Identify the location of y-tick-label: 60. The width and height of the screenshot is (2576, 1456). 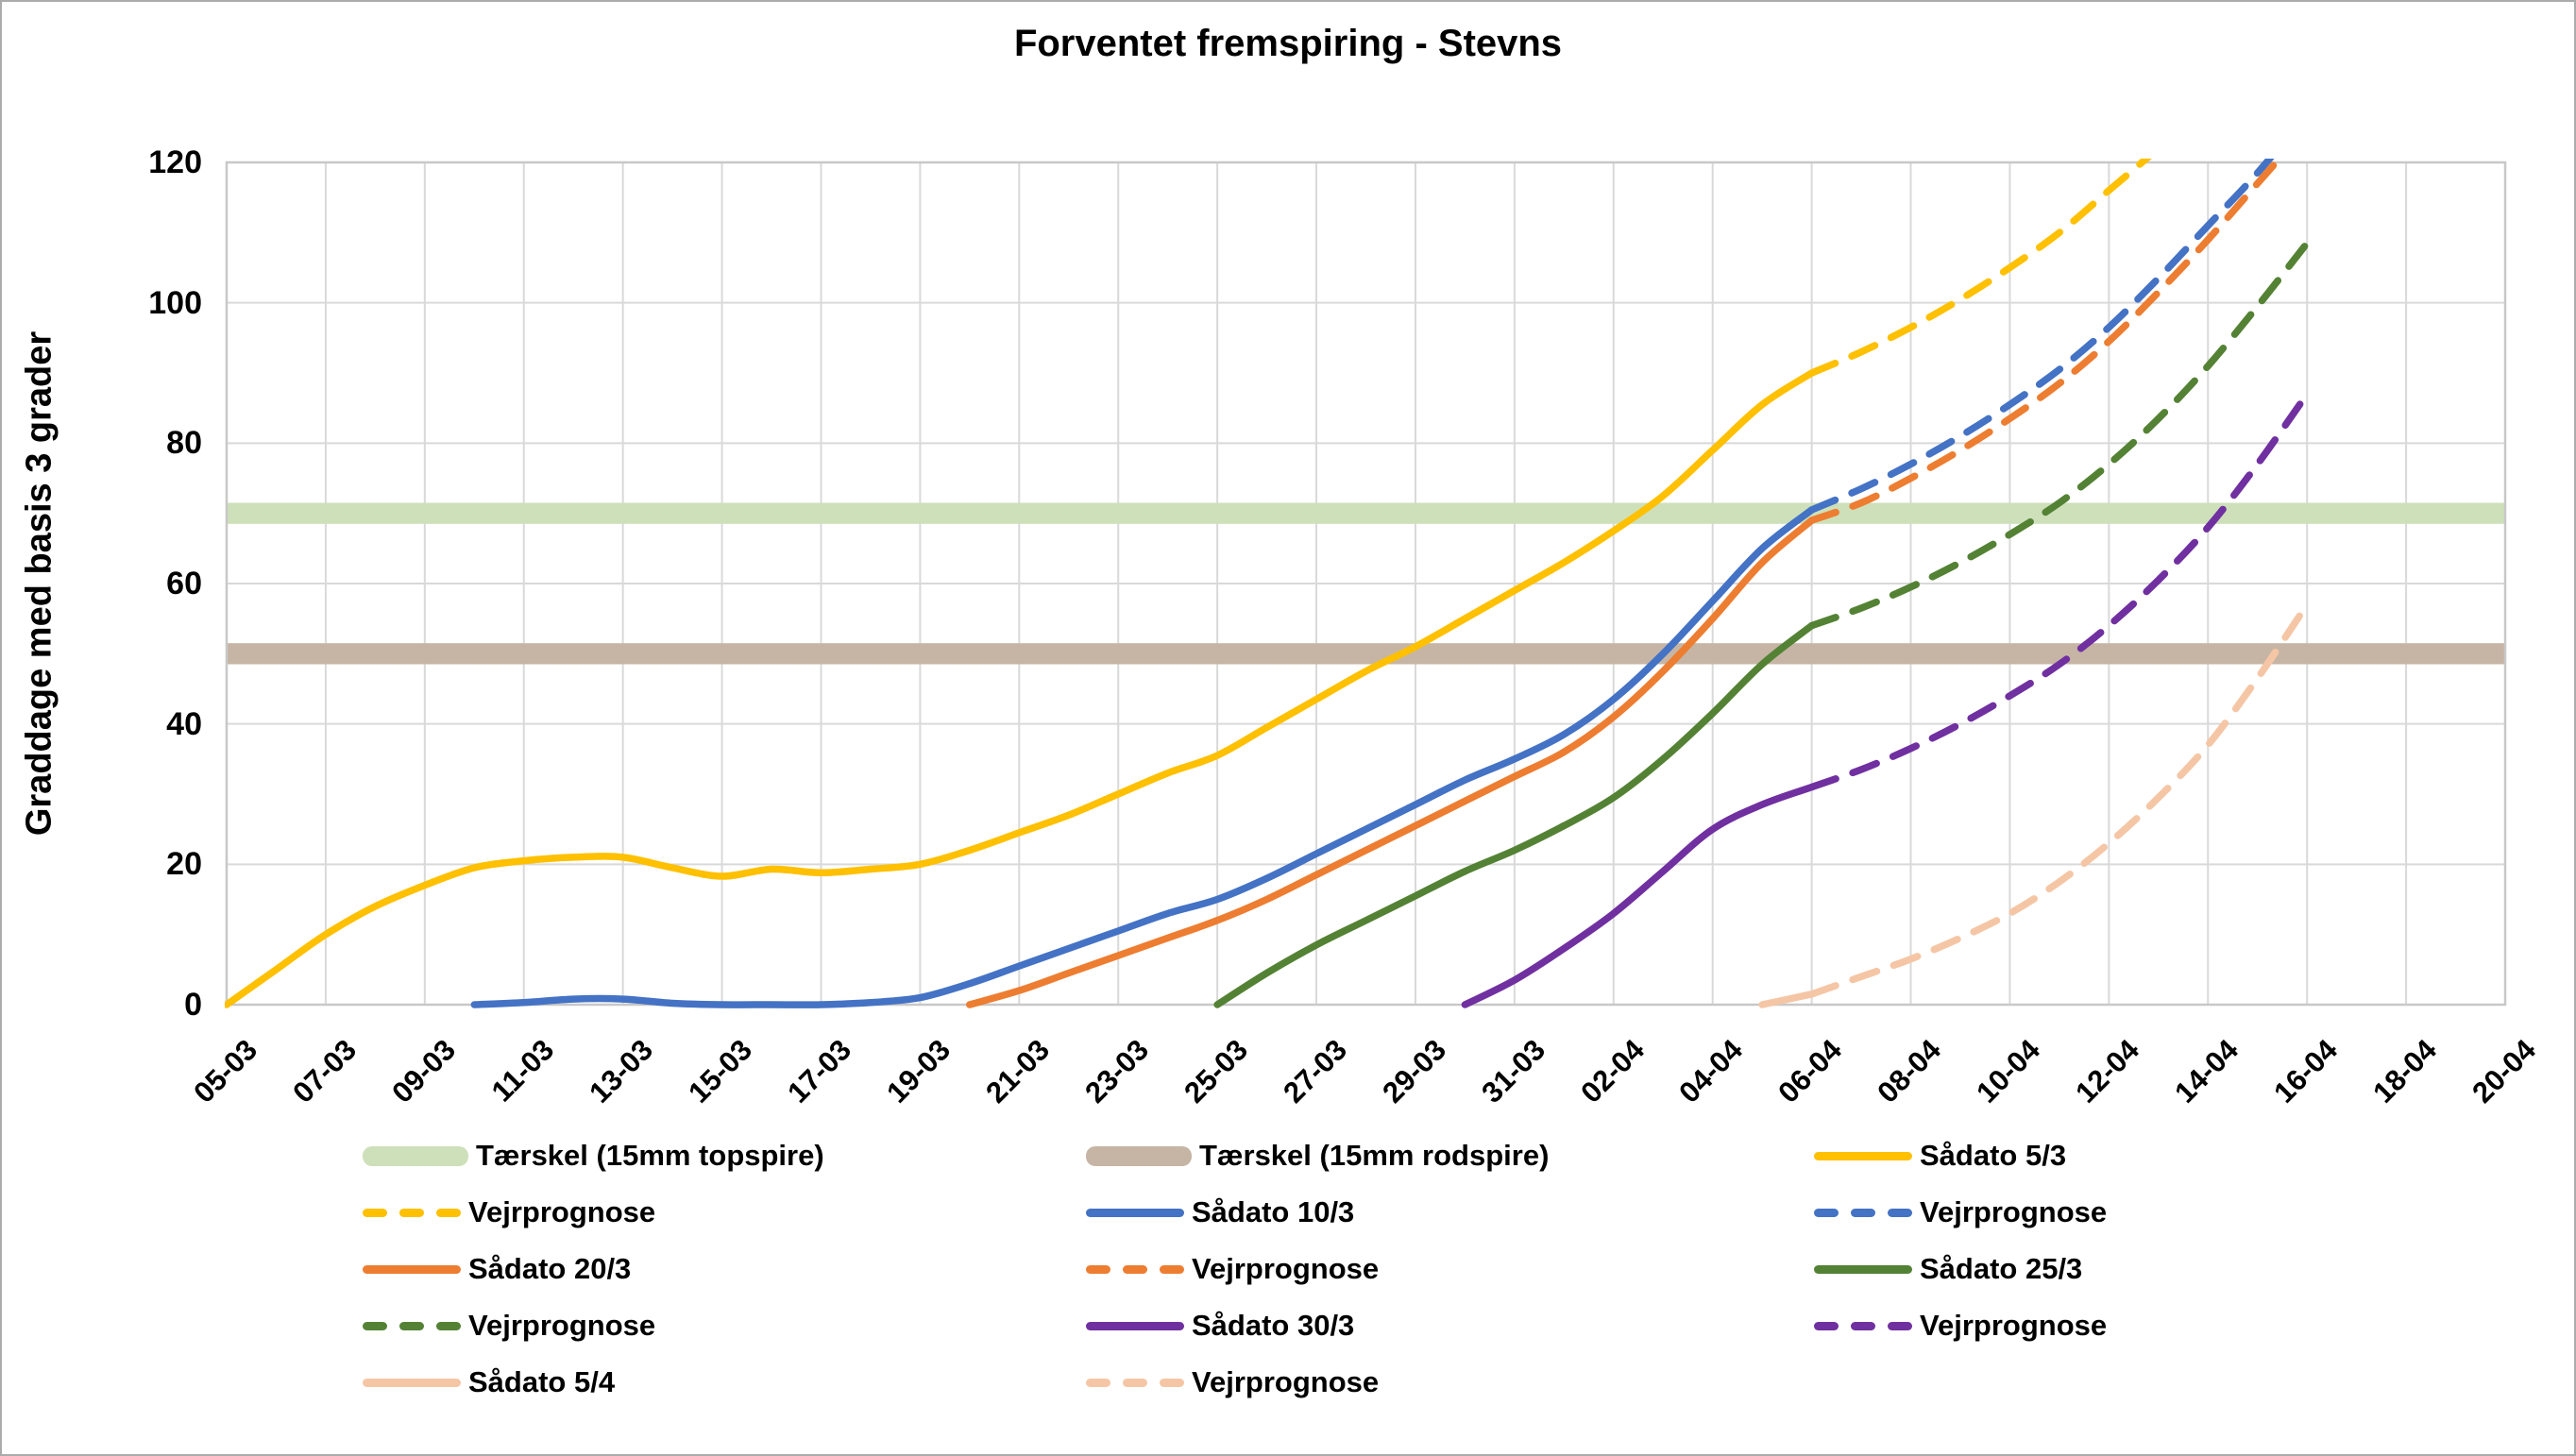
(184, 583).